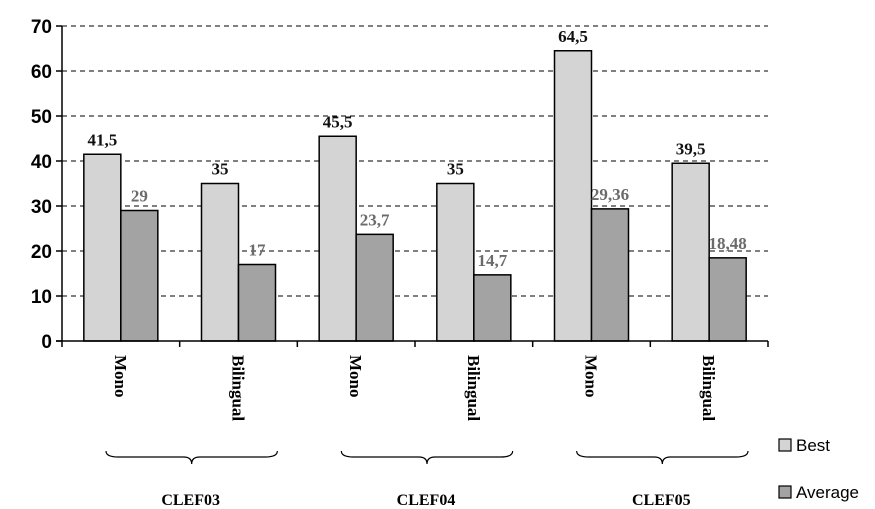 The image size is (875, 509). I want to click on legend-swatch-best, so click(785, 445).